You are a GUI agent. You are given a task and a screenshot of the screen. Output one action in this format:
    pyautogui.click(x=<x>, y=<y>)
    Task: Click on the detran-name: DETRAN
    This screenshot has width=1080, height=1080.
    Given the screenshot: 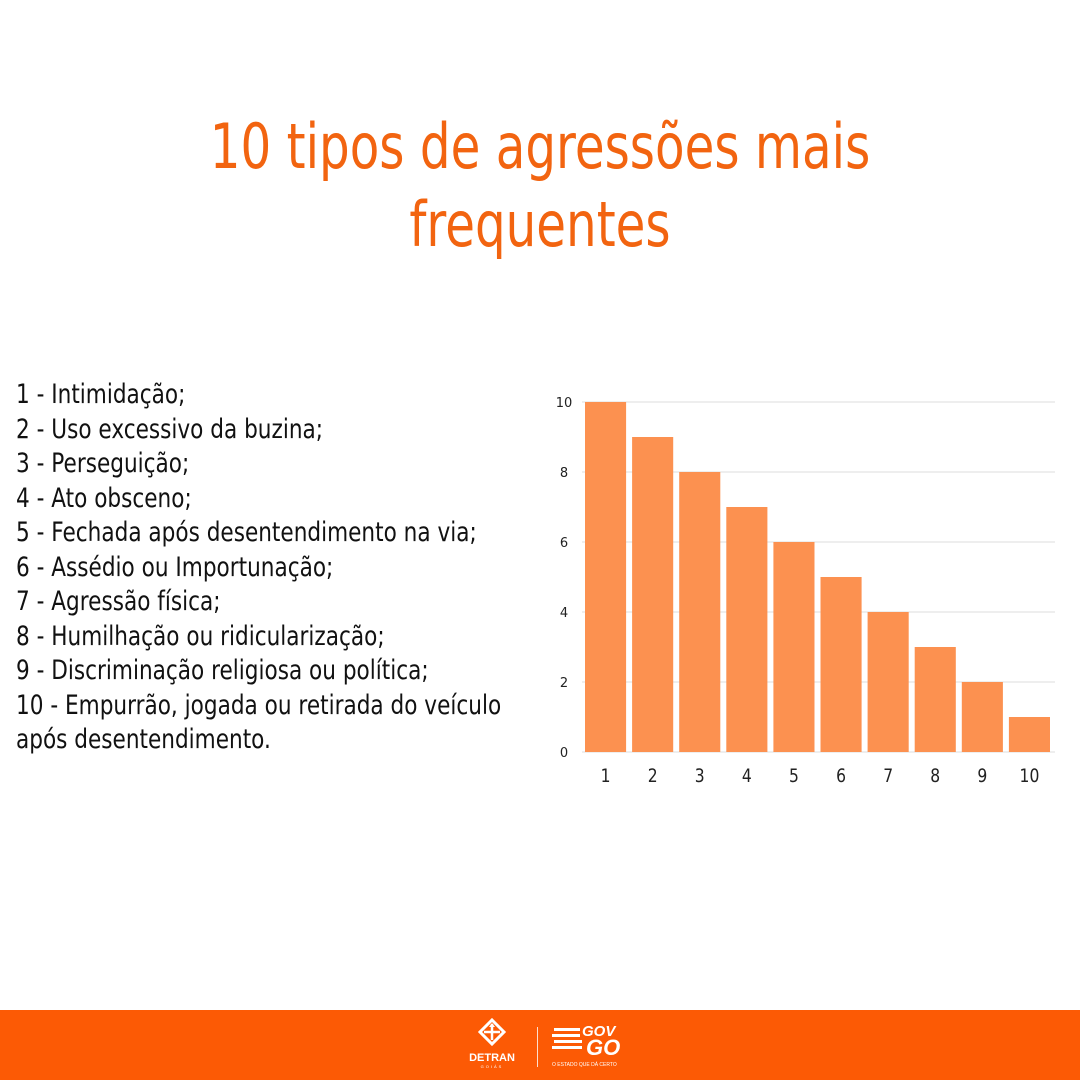 What is the action you would take?
    pyautogui.click(x=492, y=1058)
    